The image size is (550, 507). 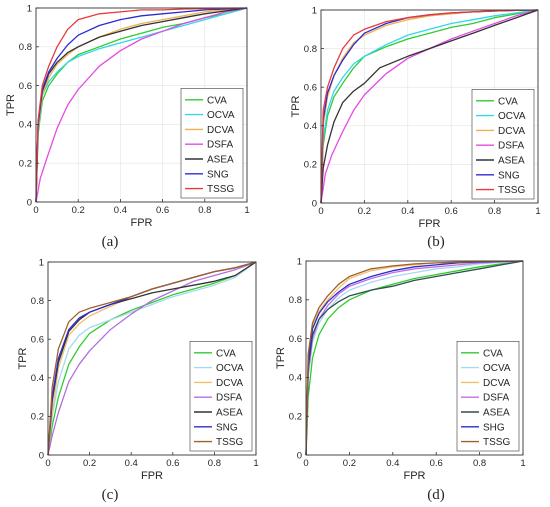 I want to click on roc-curve-sng, so click(x=141, y=105).